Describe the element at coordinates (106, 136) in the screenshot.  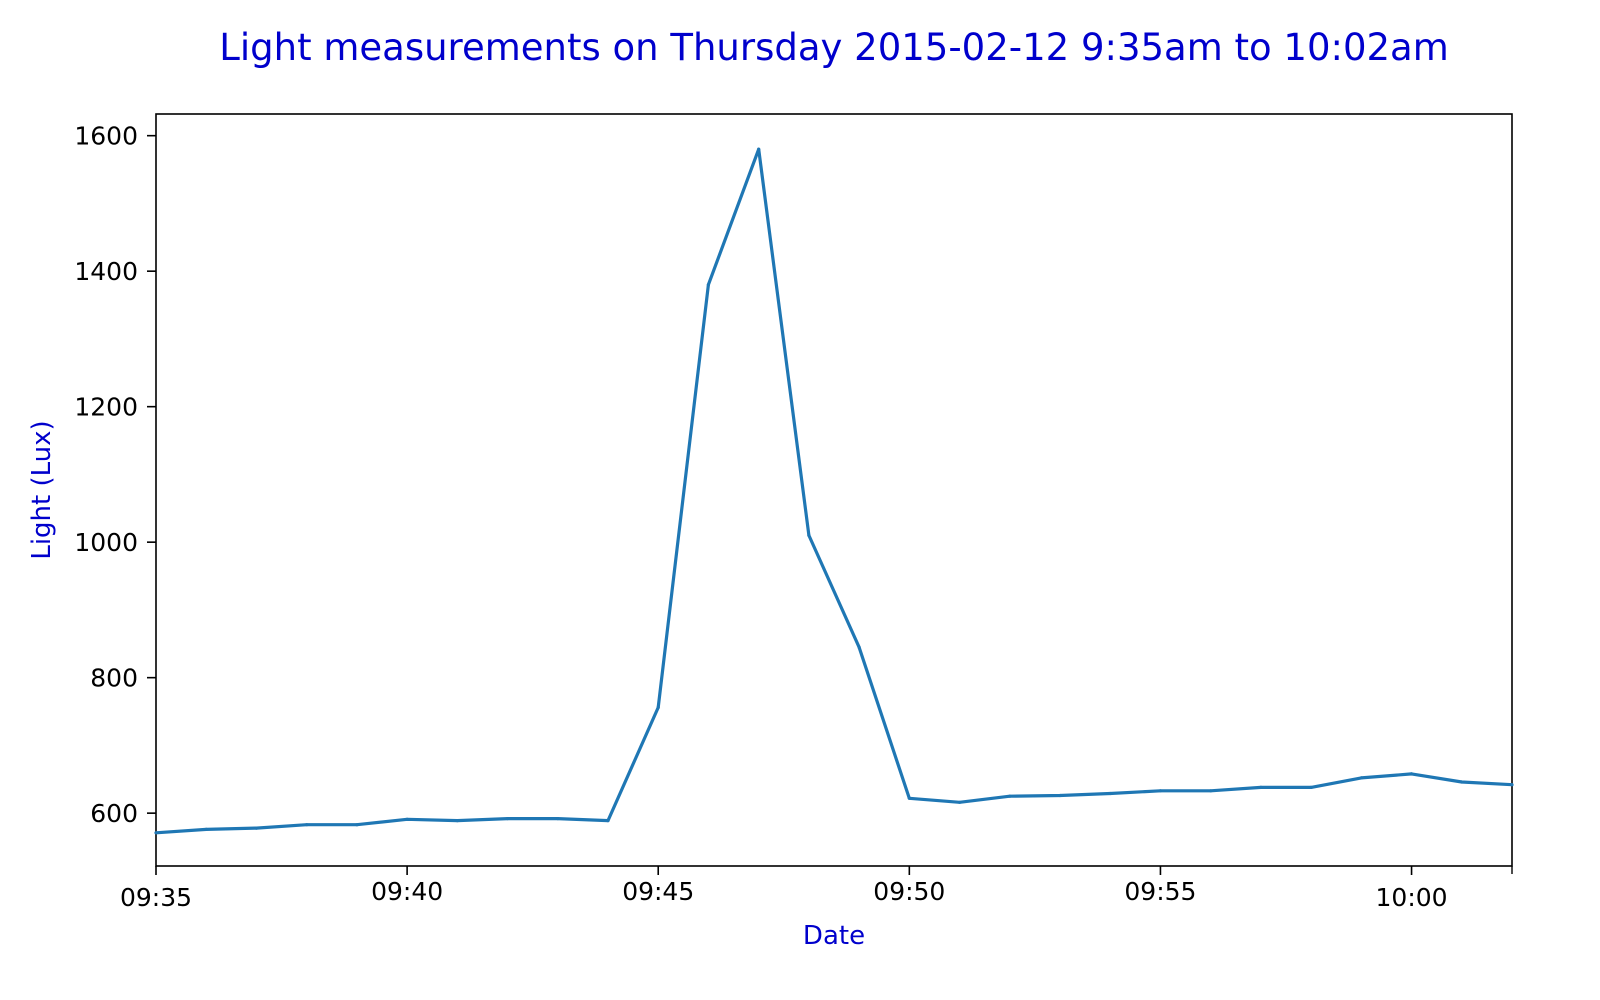
I see `y-tick-label: 1600` at that location.